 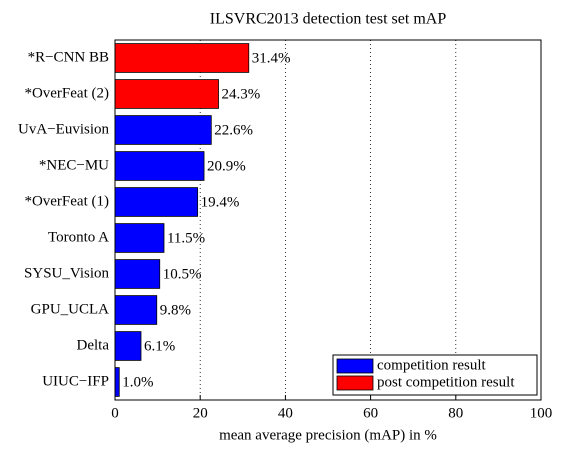 What do you see at coordinates (74, 165) in the screenshot?
I see `y-tick-label: *NEC−MU` at bounding box center [74, 165].